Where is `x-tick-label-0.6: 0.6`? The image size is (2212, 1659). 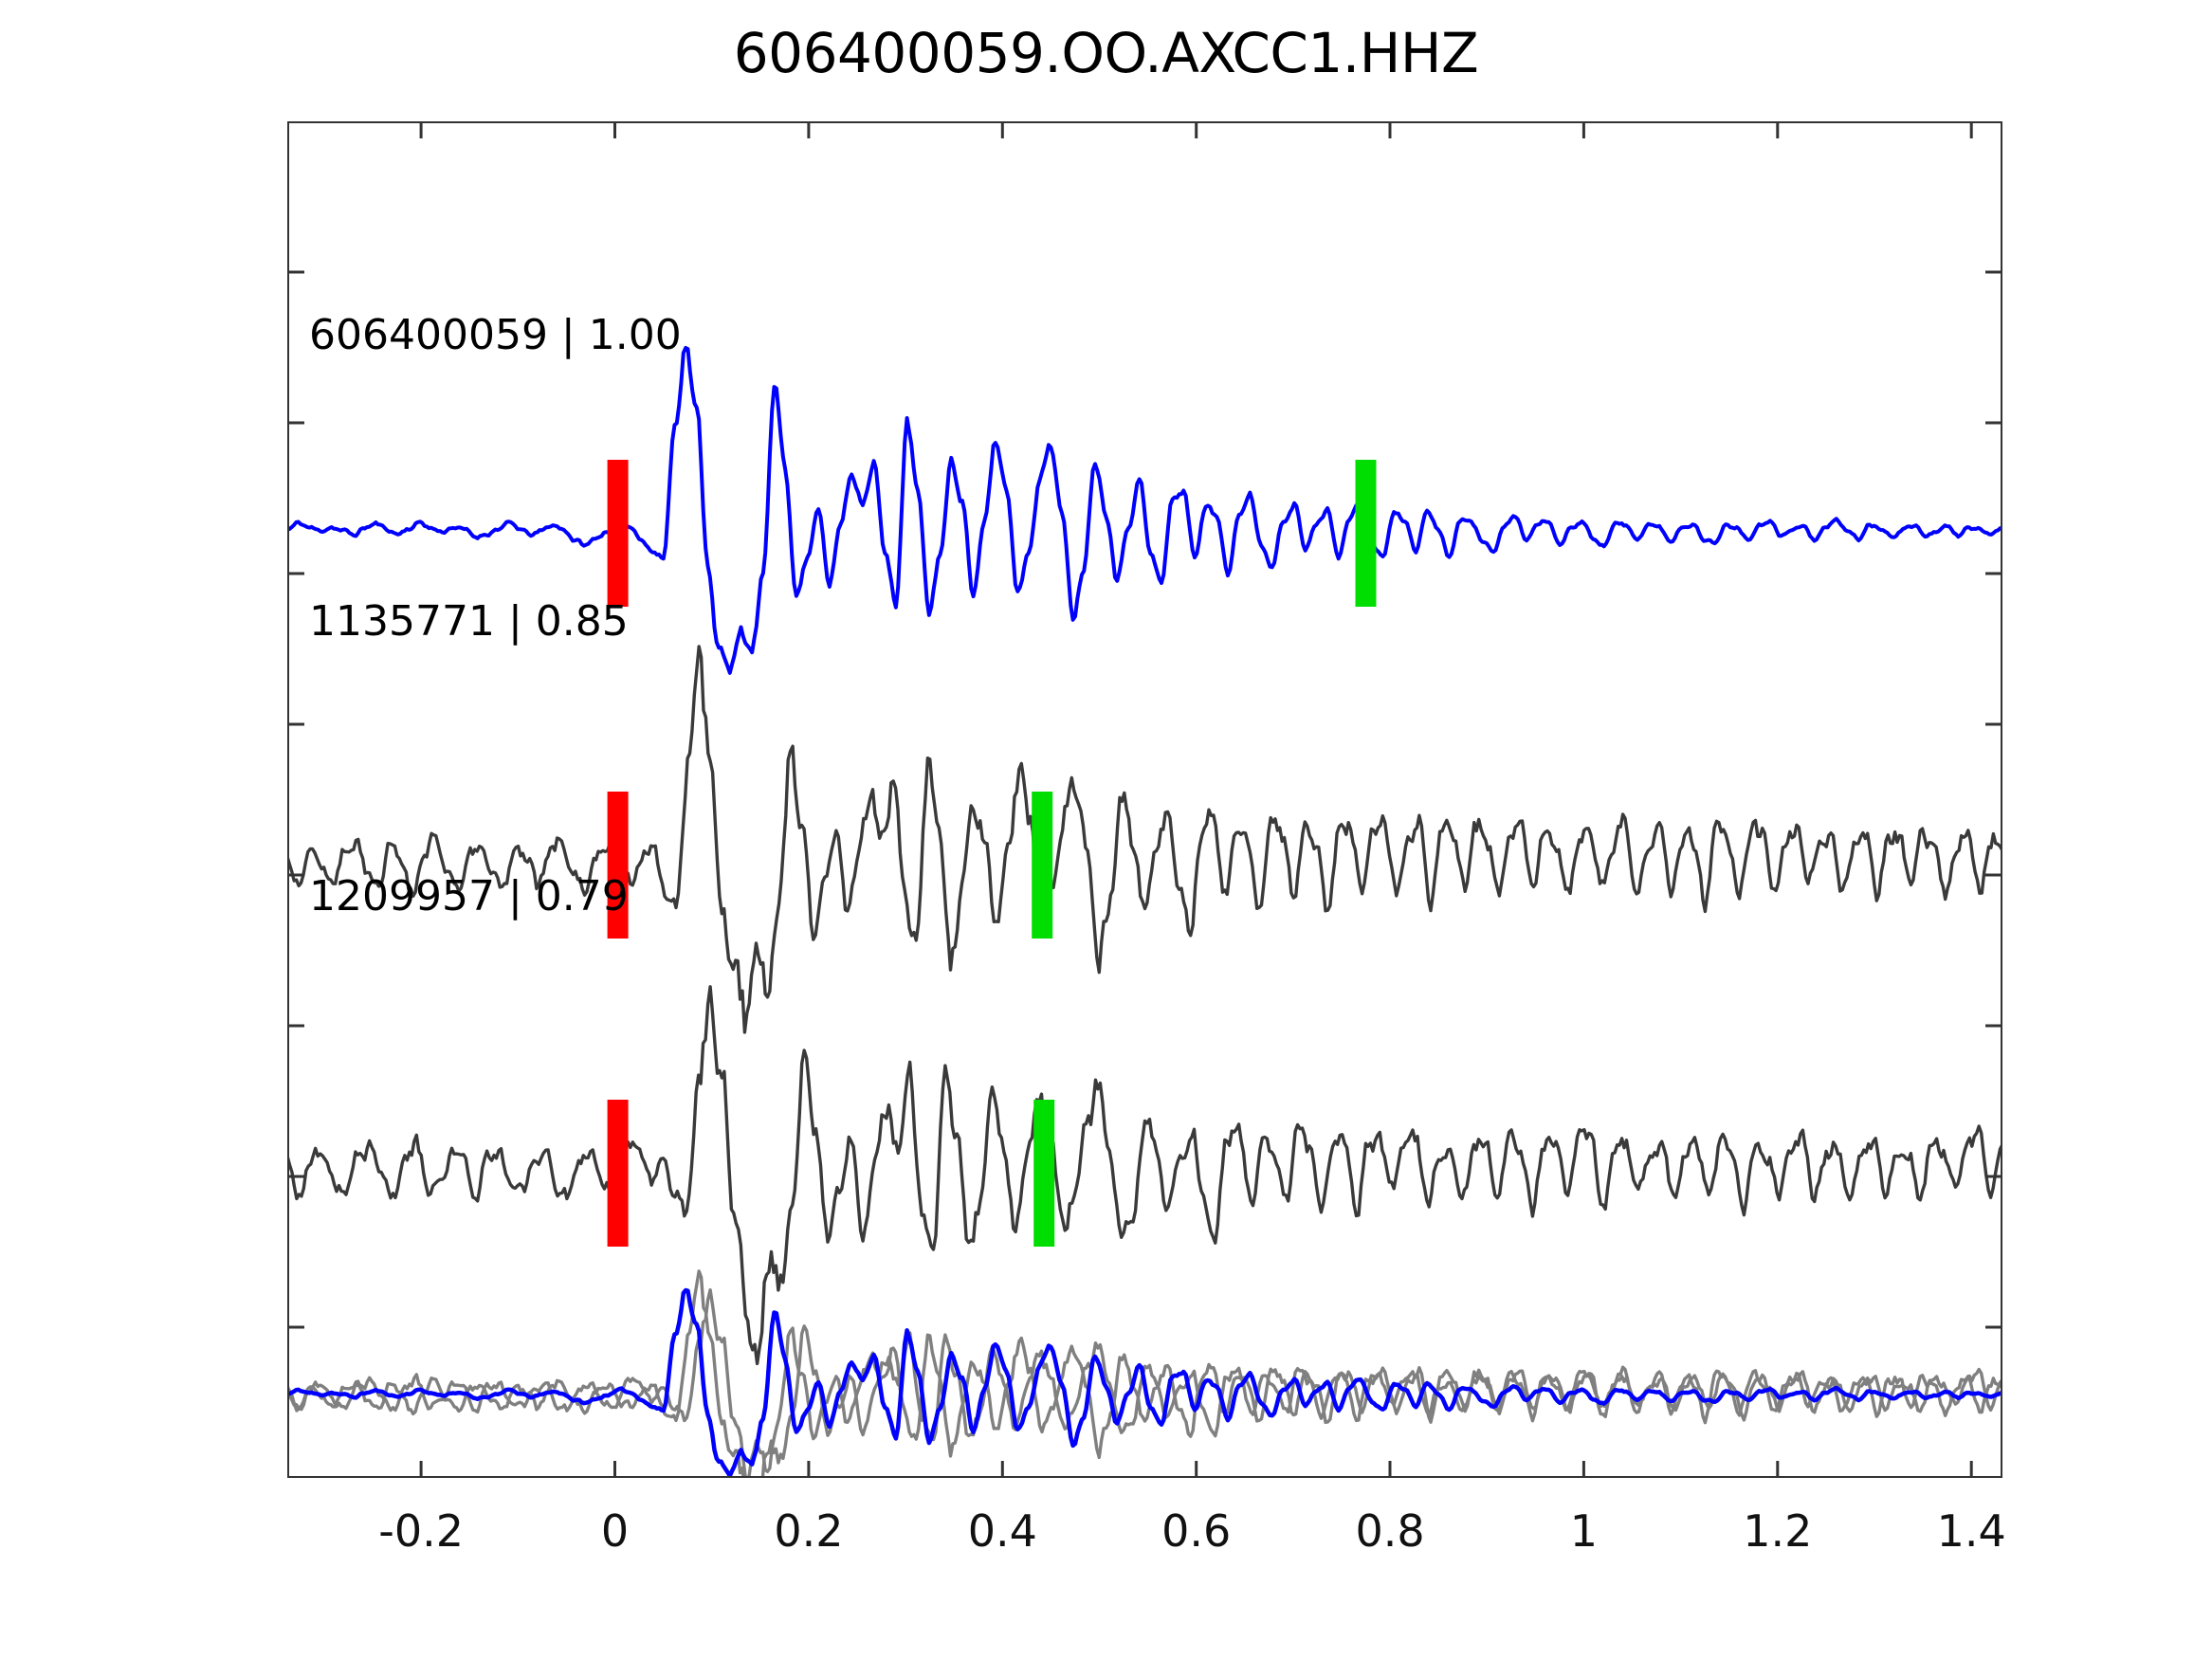 x-tick-label-0.6: 0.6 is located at coordinates (1196, 1531).